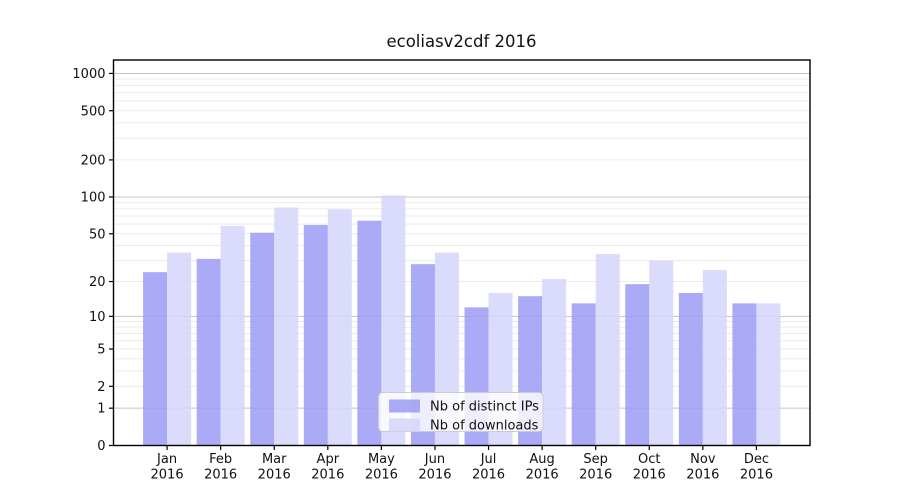 This screenshot has width=900, height=500. Describe the element at coordinates (167, 467) in the screenshot. I see `x-tick-label: Jan 2016` at that location.